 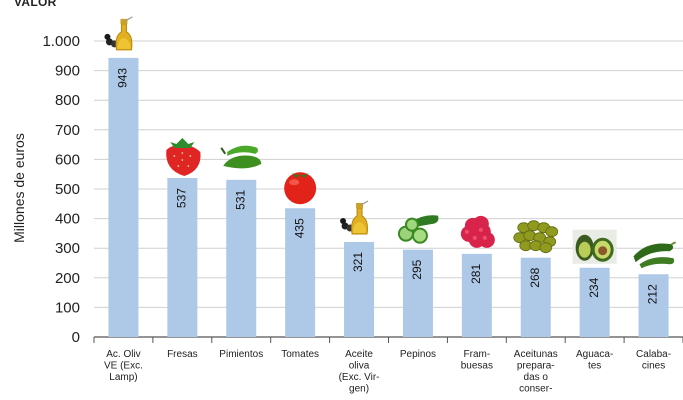 What do you see at coordinates (67, 307) in the screenshot?
I see `y-tick-label: 100` at bounding box center [67, 307].